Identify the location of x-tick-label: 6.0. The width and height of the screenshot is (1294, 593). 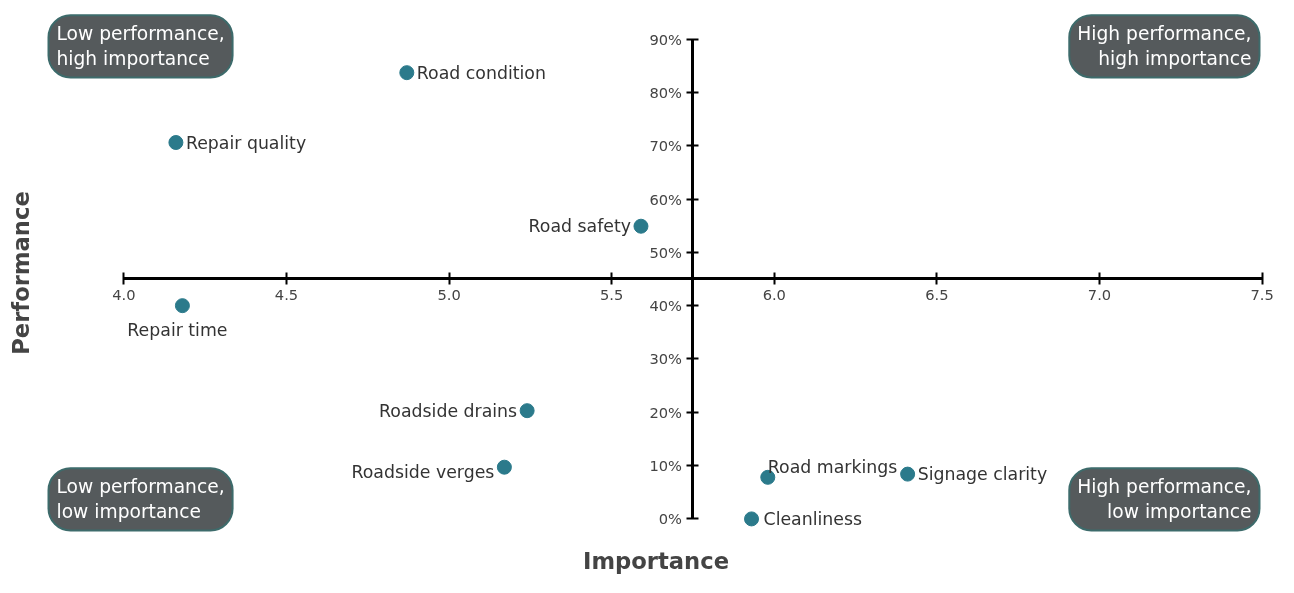
(774, 294).